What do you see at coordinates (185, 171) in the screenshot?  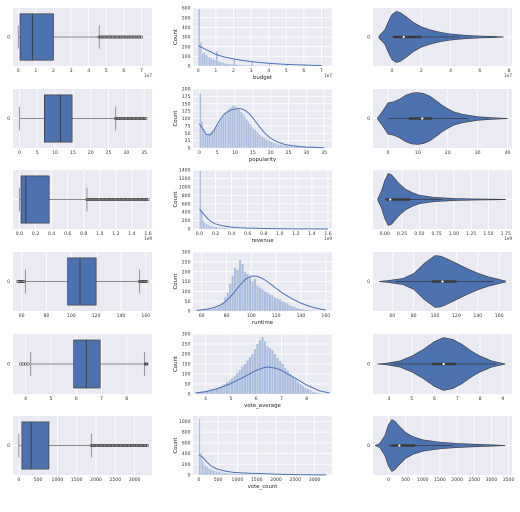 I see `y-tick-label: 1400` at bounding box center [185, 171].